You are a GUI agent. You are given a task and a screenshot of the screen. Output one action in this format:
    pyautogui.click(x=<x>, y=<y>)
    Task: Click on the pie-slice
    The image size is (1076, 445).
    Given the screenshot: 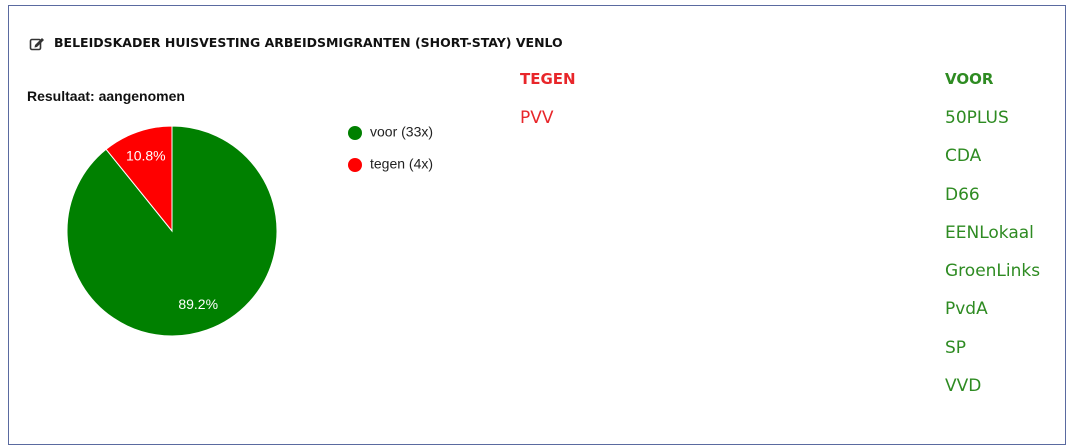 What is the action you would take?
    pyautogui.click(x=139, y=179)
    